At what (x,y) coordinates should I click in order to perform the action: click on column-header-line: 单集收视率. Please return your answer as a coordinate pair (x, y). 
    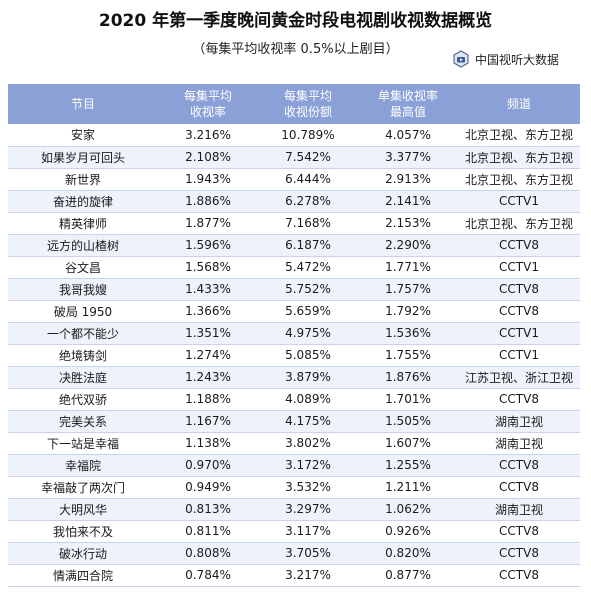
    Looking at the image, I should click on (407, 96).